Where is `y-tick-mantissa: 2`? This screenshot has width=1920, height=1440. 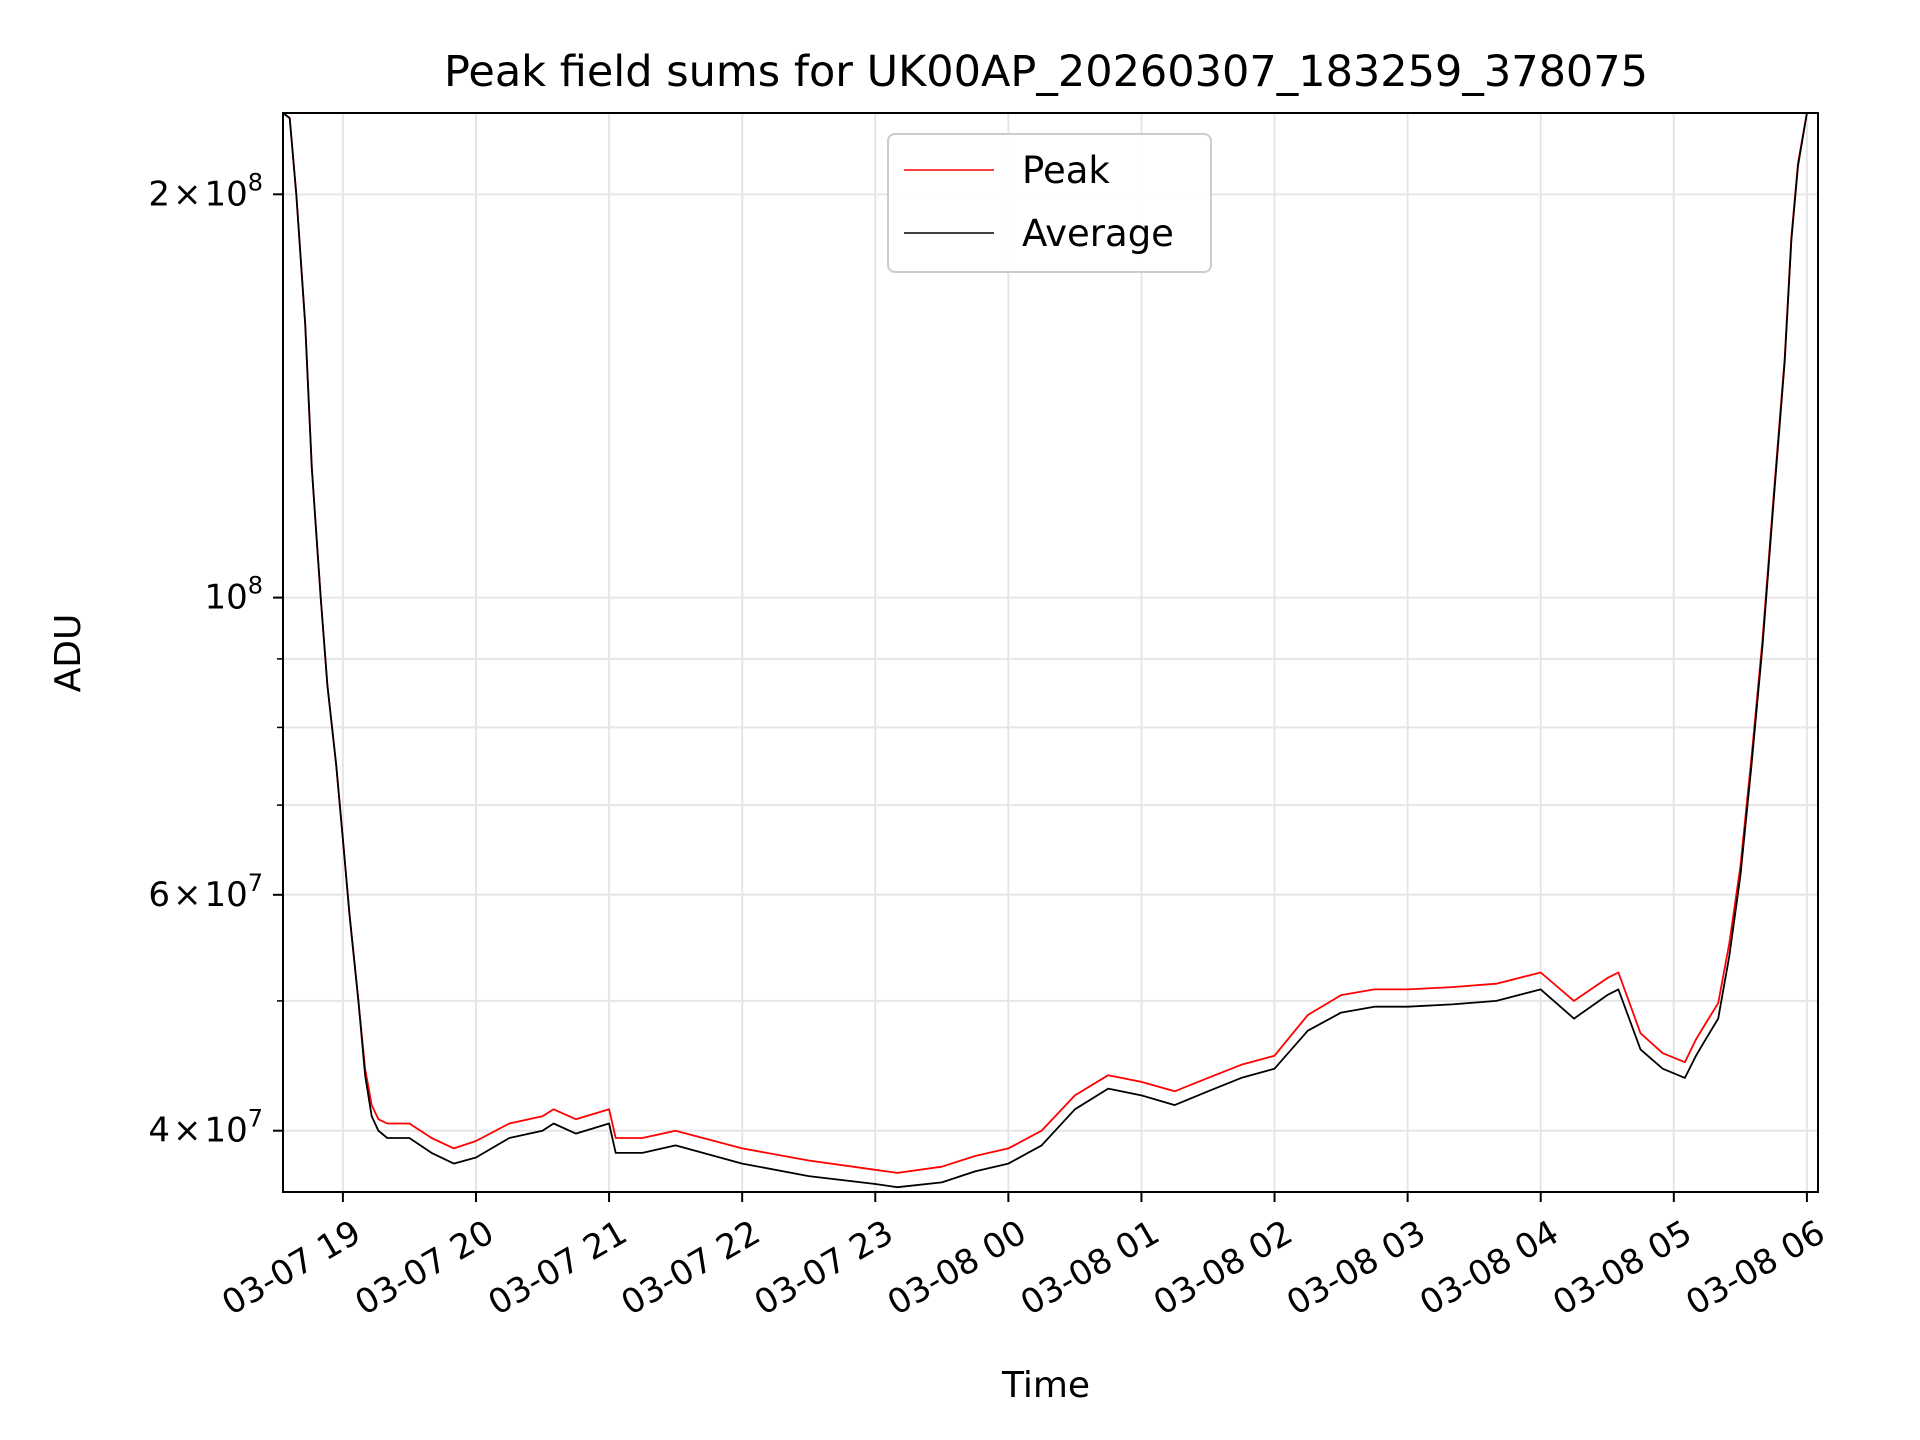 y-tick-mantissa: 2 is located at coordinates (159, 194).